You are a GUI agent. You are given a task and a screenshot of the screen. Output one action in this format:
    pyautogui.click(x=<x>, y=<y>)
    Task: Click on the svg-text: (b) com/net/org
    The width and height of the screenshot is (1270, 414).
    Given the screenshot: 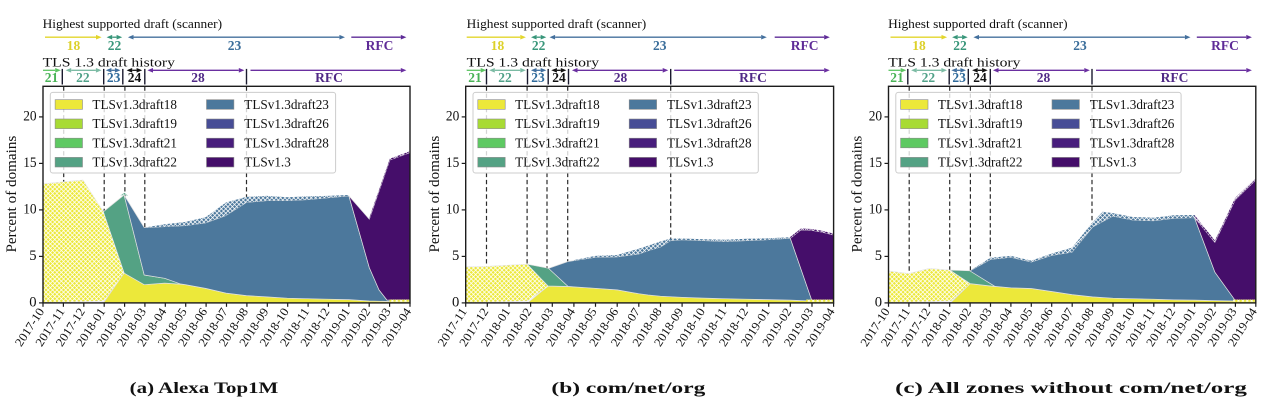 What is the action you would take?
    pyautogui.click(x=628, y=388)
    